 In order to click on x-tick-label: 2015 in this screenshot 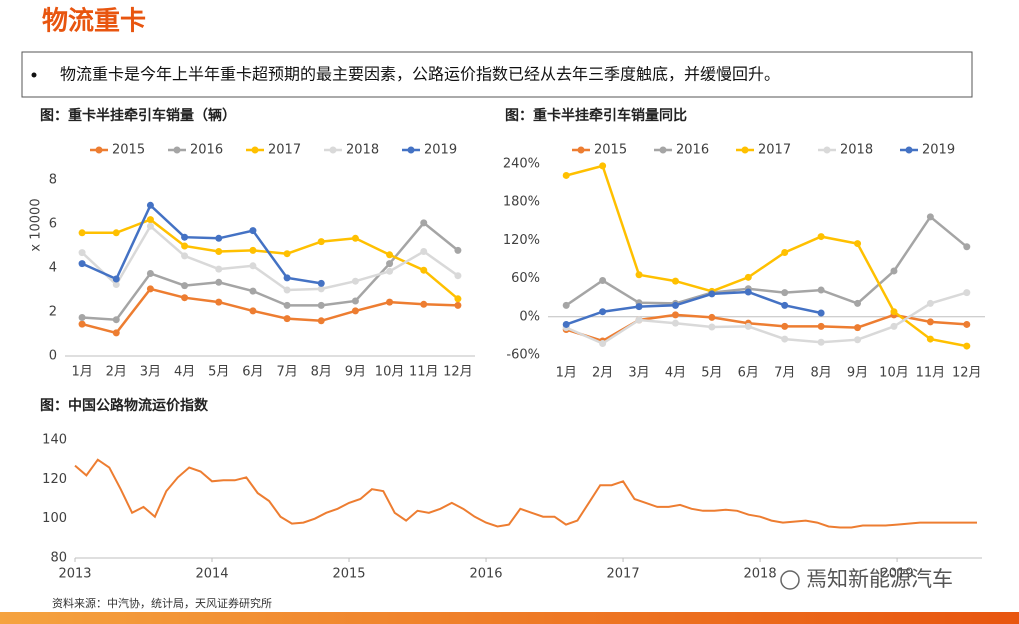, I will do `click(348, 574)`.